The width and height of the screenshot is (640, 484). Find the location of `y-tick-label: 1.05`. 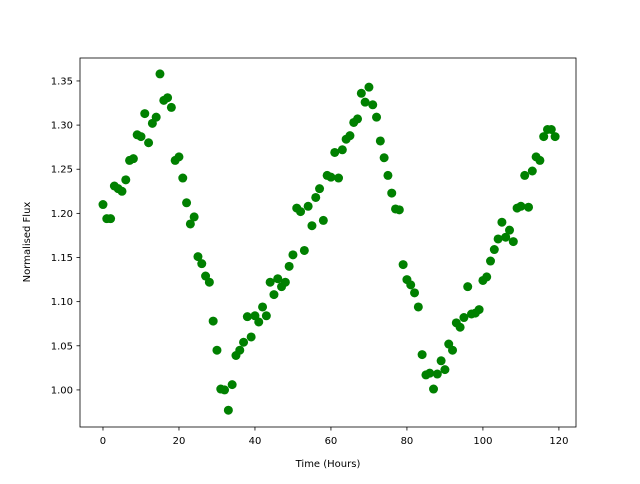

y-tick-label: 1.05 is located at coordinates (62, 346).